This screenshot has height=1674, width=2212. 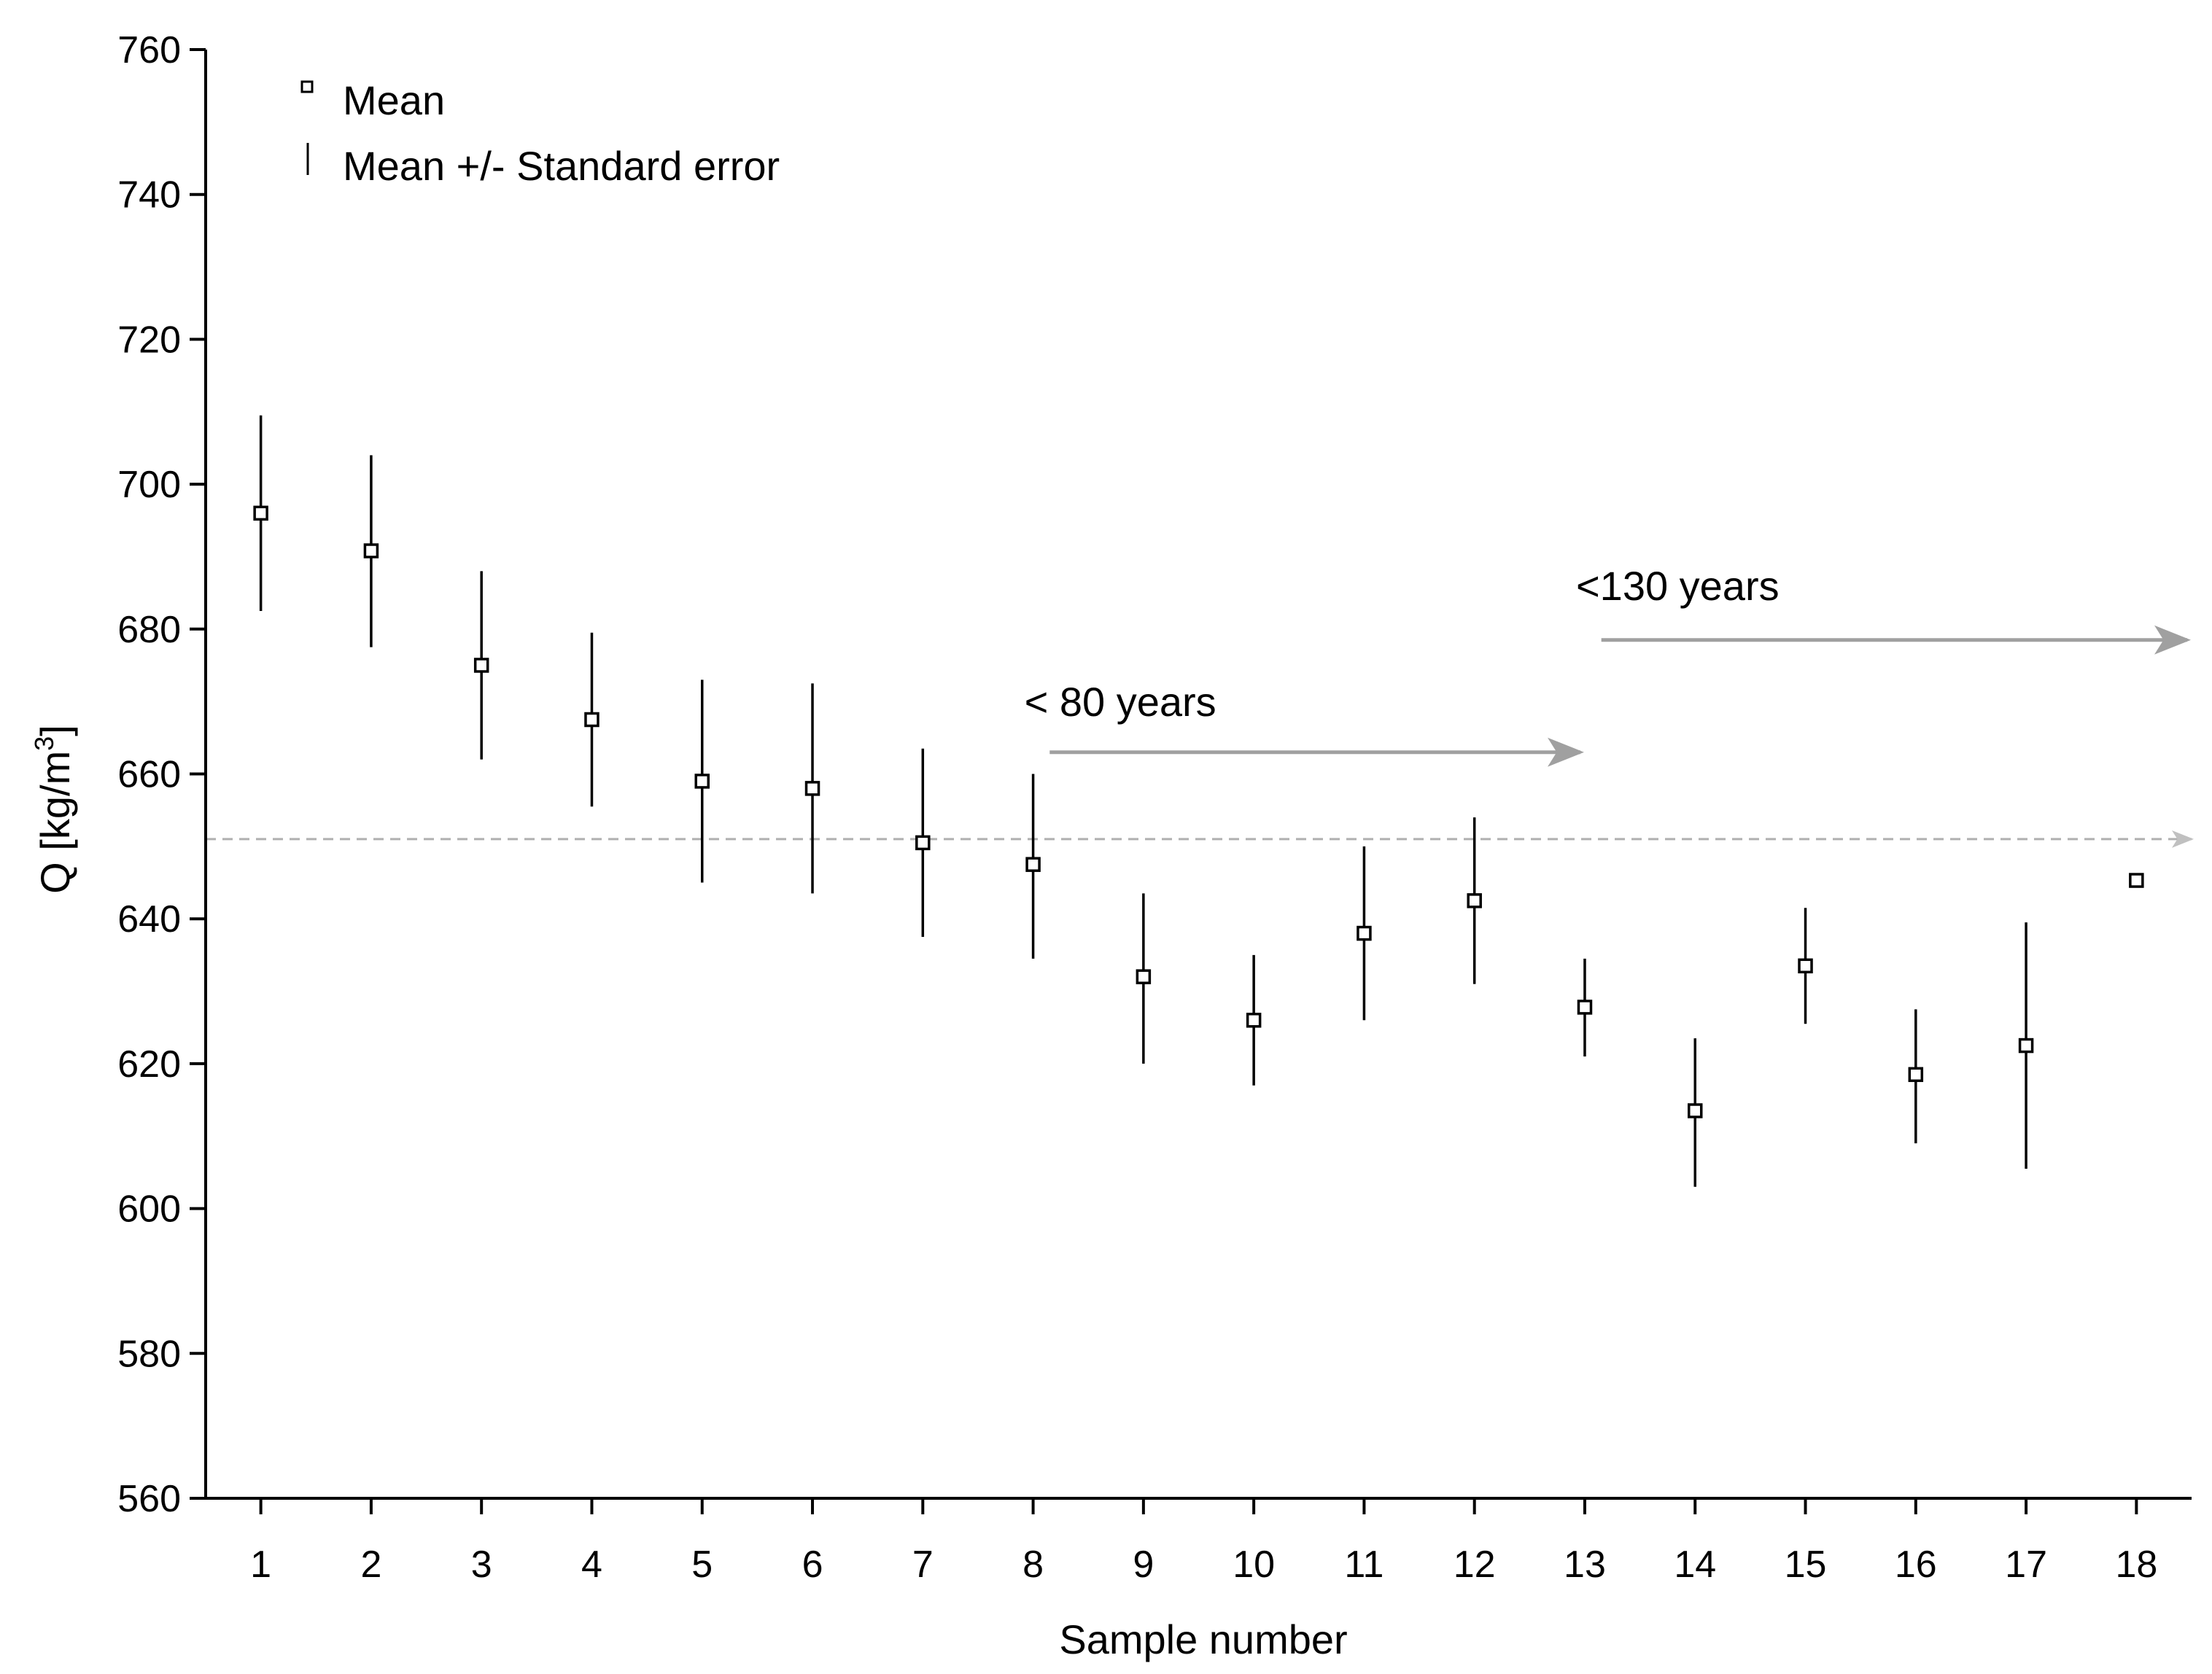 I want to click on y-axis-title-close: ], so click(x=55, y=730).